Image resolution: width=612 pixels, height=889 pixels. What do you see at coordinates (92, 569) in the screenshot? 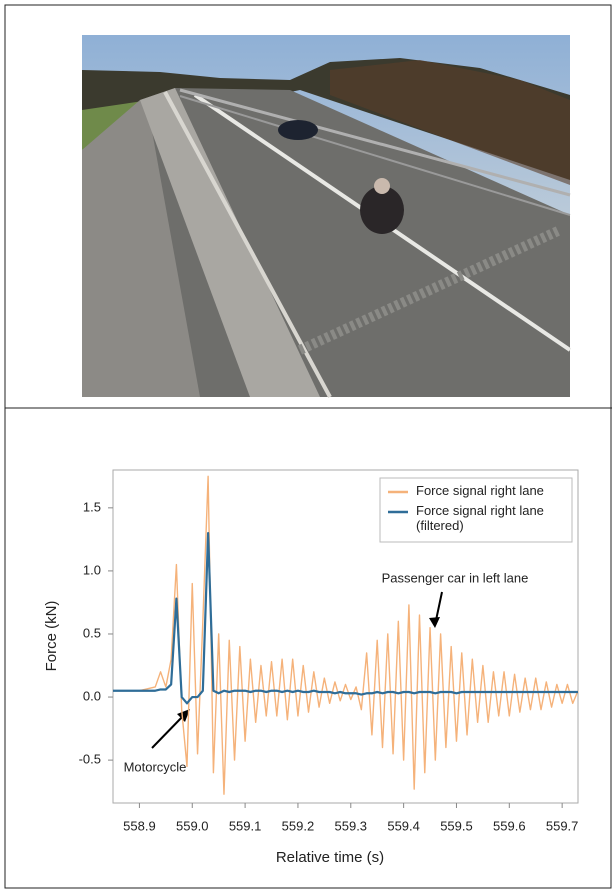
I see `y-tick-label: 1.0` at bounding box center [92, 569].